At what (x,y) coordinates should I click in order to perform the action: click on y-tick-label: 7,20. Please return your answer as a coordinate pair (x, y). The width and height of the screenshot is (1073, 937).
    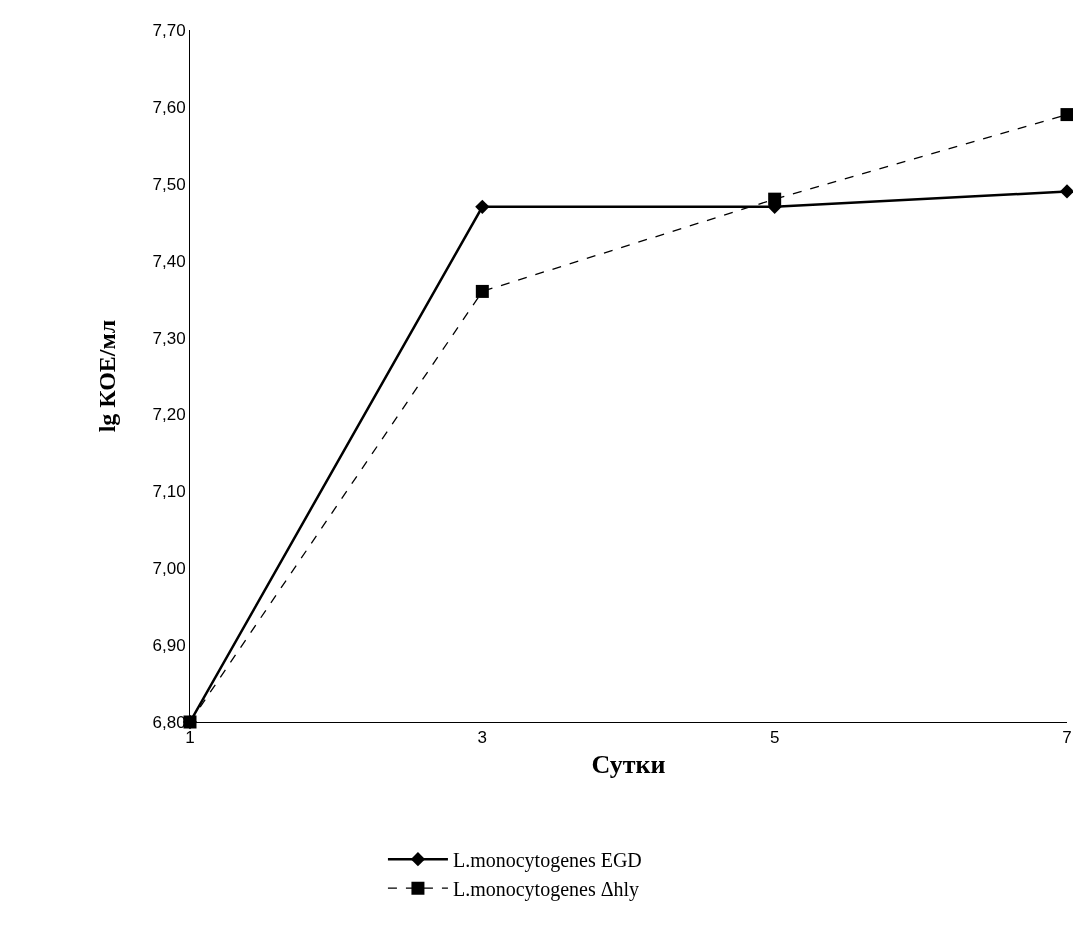
    Looking at the image, I should click on (169, 415).